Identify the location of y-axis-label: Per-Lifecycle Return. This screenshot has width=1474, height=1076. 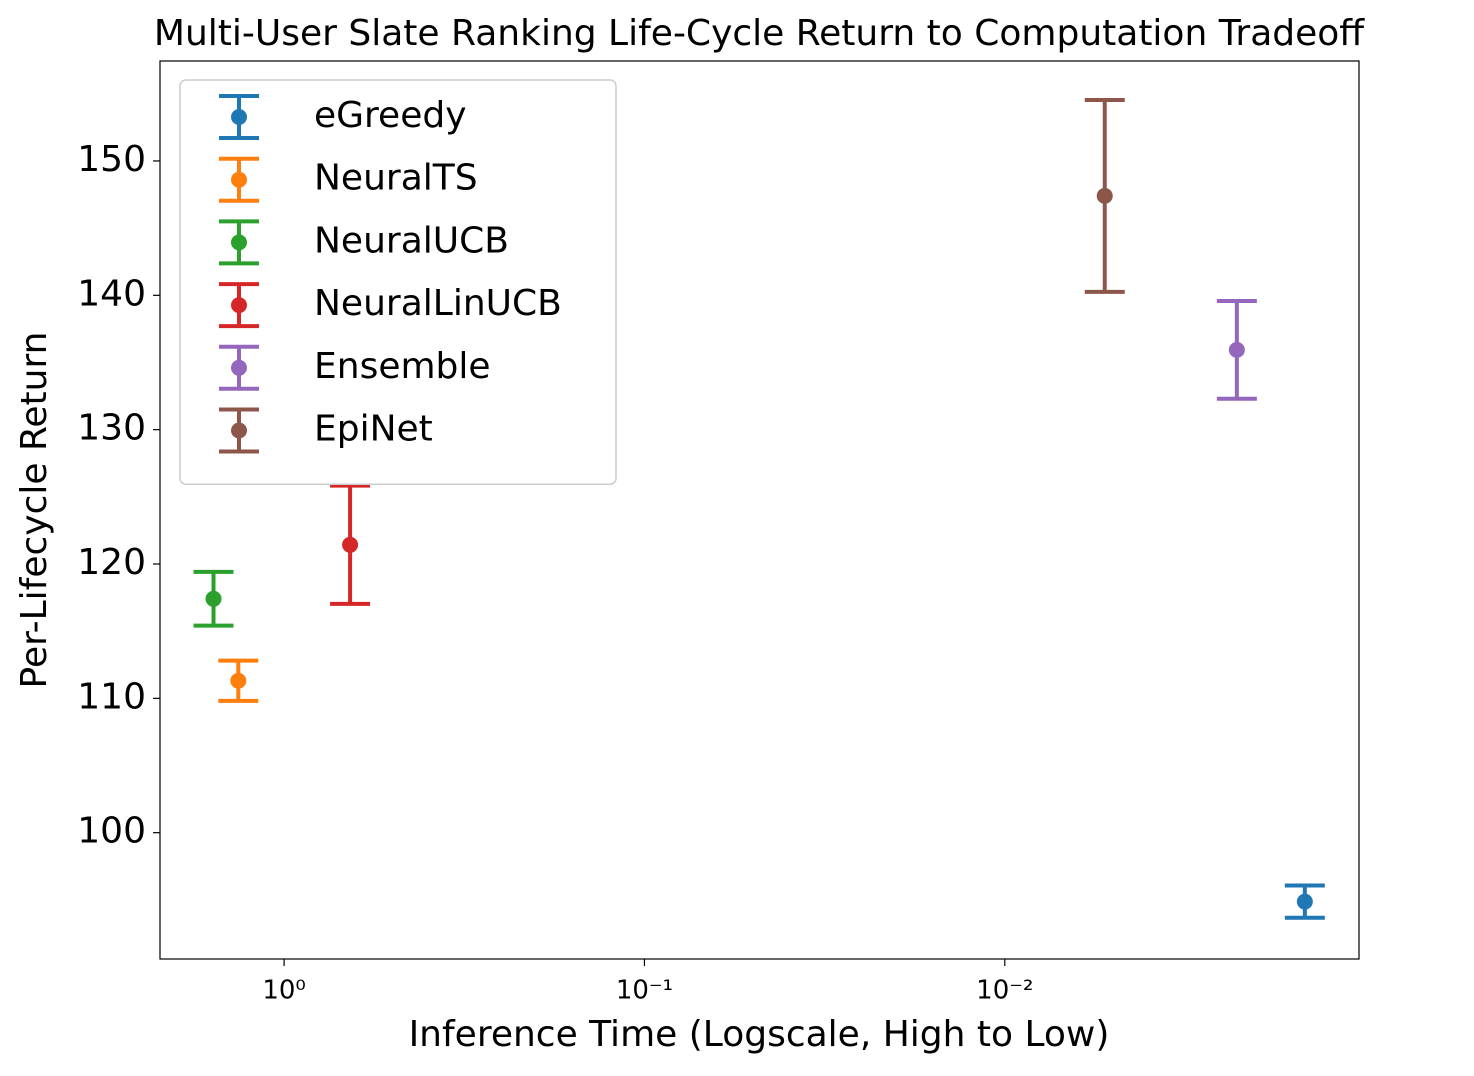
(34, 510).